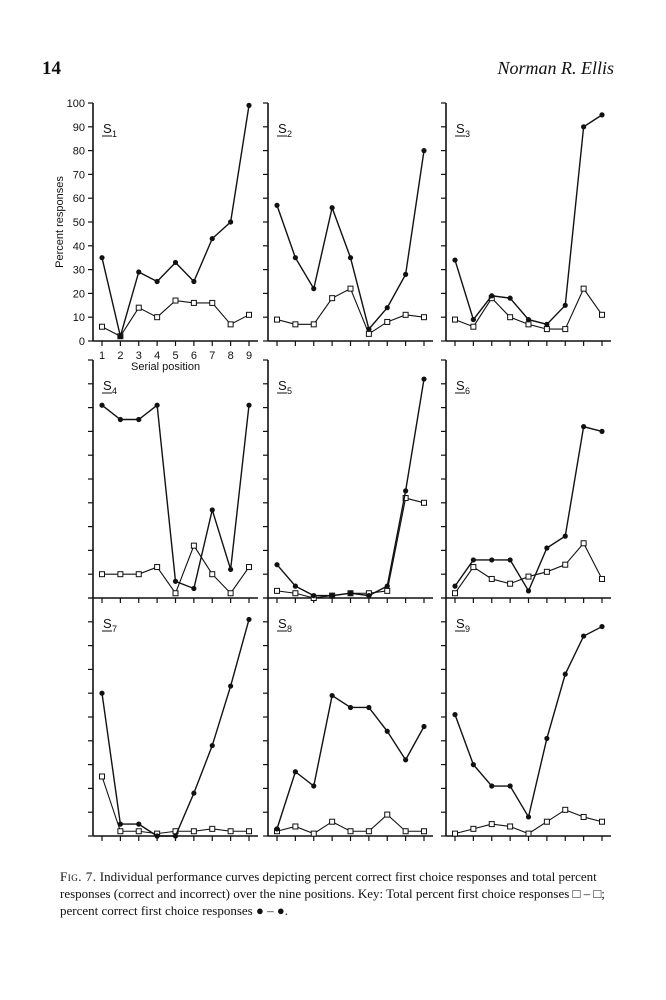 The image size is (666, 1000). Describe the element at coordinates (350, 487) in the screenshot. I see `panel-5-series-correct-line` at that location.